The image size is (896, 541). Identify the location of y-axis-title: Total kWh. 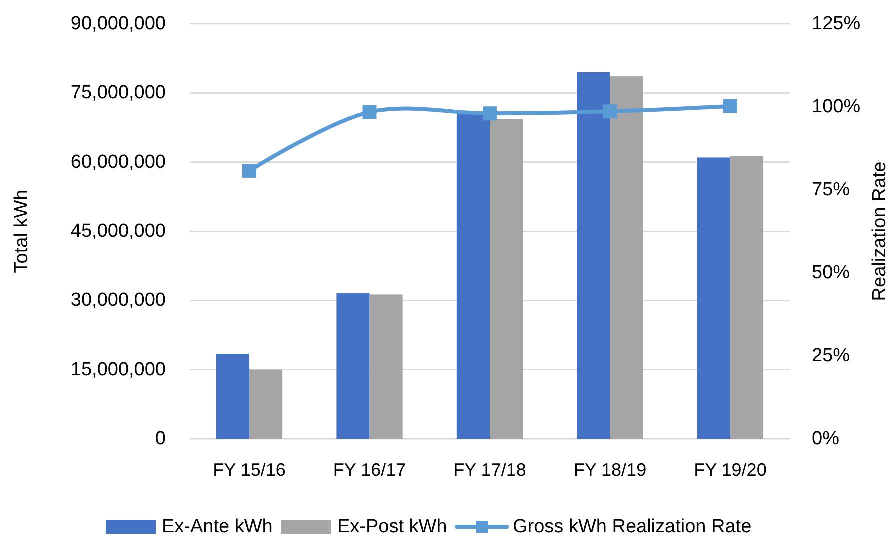
(22, 232).